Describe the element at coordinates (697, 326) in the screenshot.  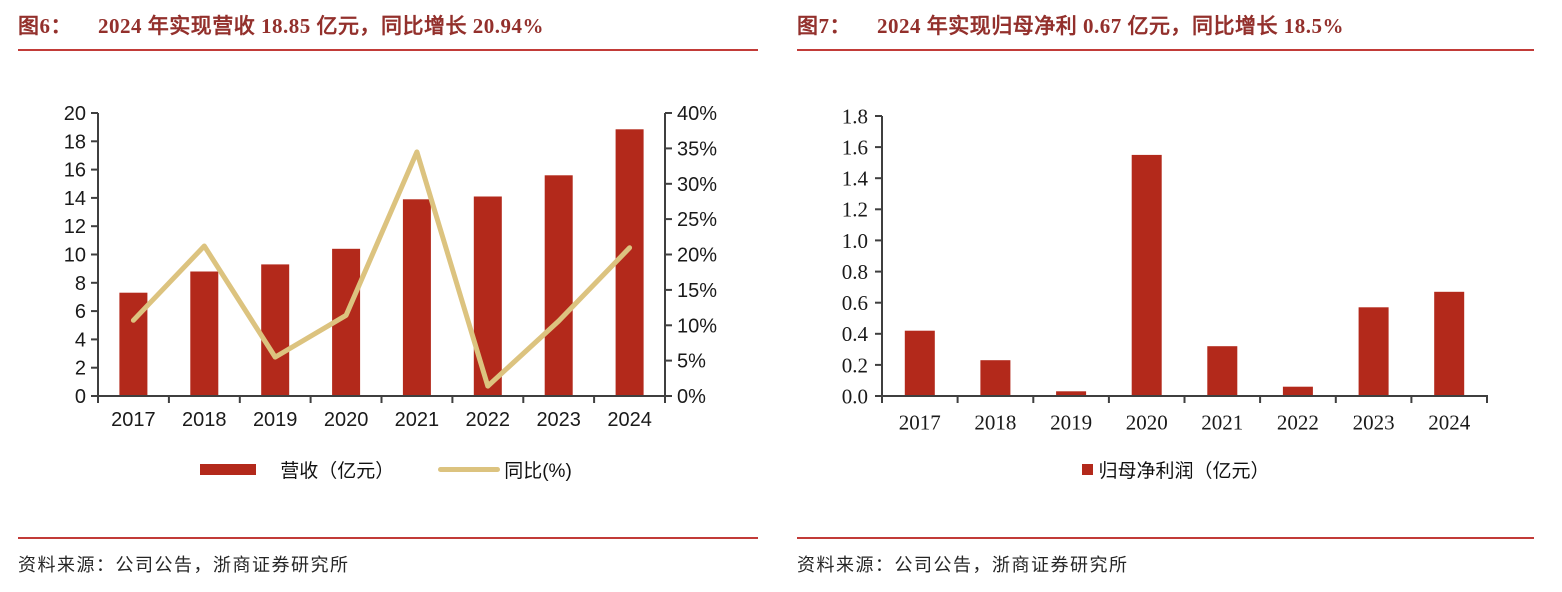
I see `secondary-y-tick-label: 10%` at that location.